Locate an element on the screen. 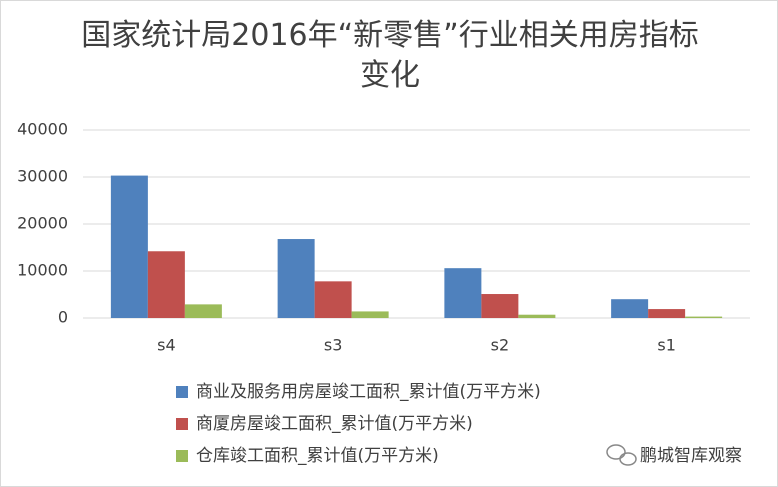  legend-label: 商厦房屋竣工面积_累计值(万平方米) is located at coordinates (334, 424).